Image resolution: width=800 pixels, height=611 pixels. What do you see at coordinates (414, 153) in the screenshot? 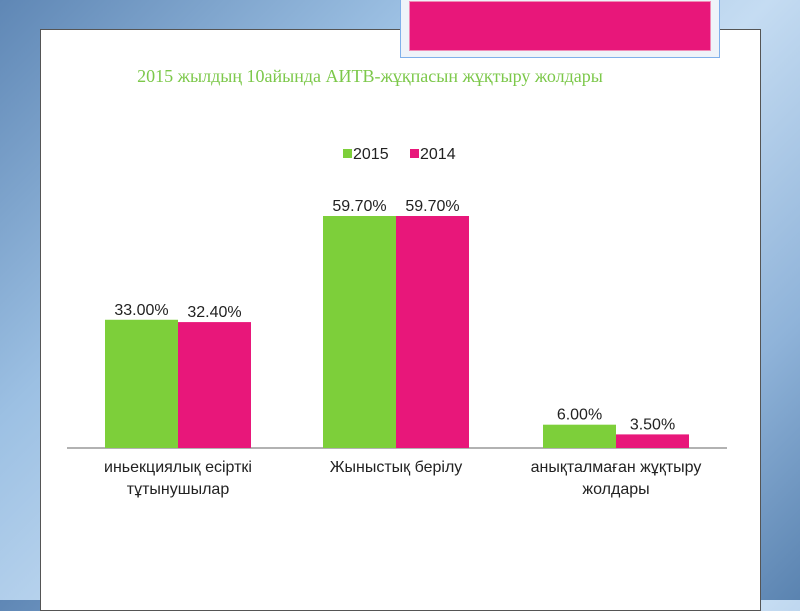
I see `legend-swatch-2014` at bounding box center [414, 153].